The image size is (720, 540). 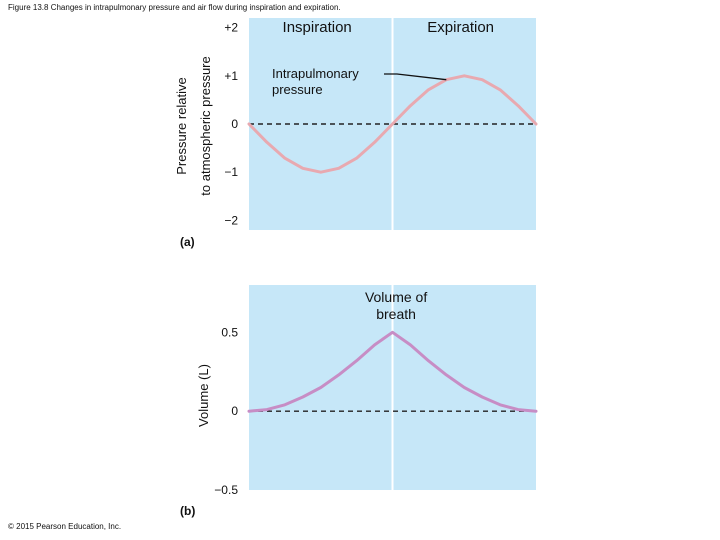 I want to click on panel-b-ytick-label: 0.5, so click(x=229, y=332).